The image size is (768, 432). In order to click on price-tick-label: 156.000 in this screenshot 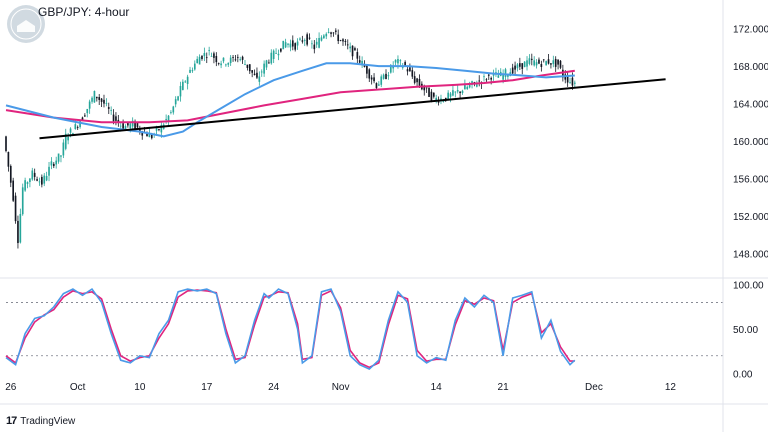, I will do `click(750, 179)`.